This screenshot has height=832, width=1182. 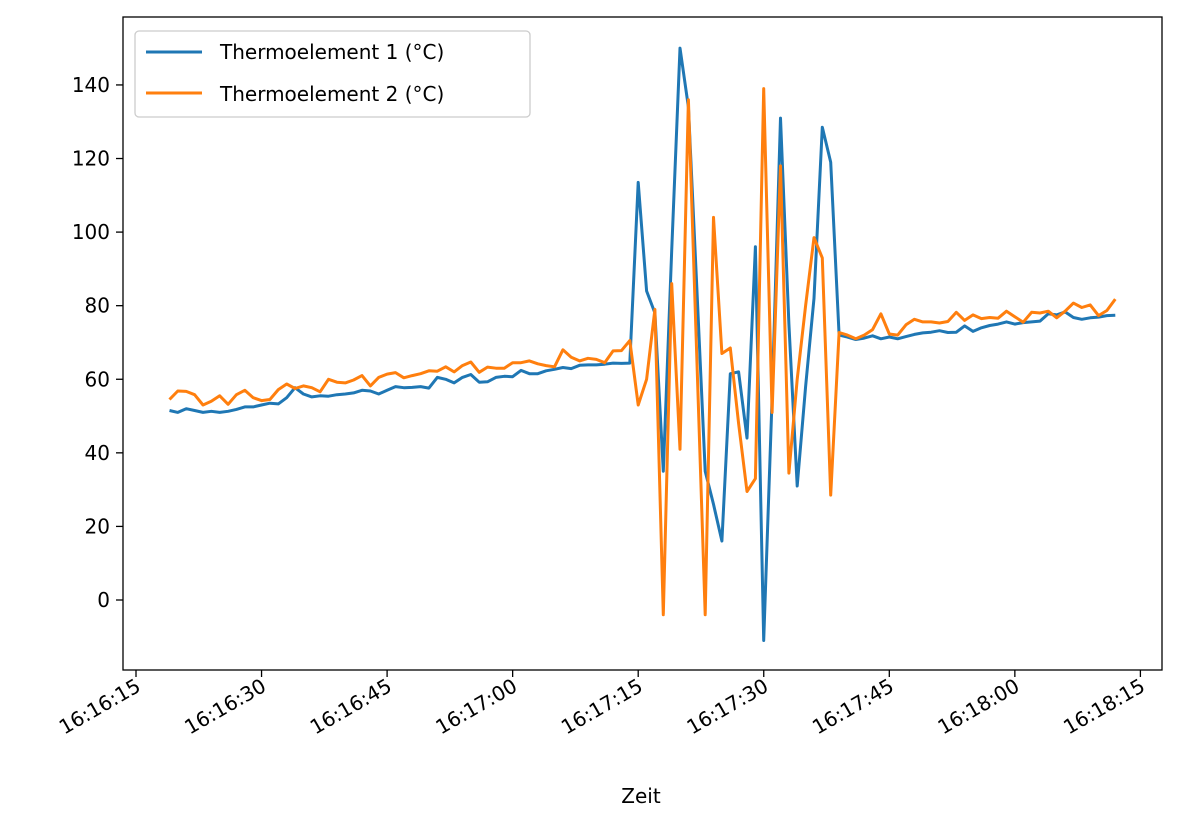 I want to click on y-tick-label: 60, so click(x=97, y=379).